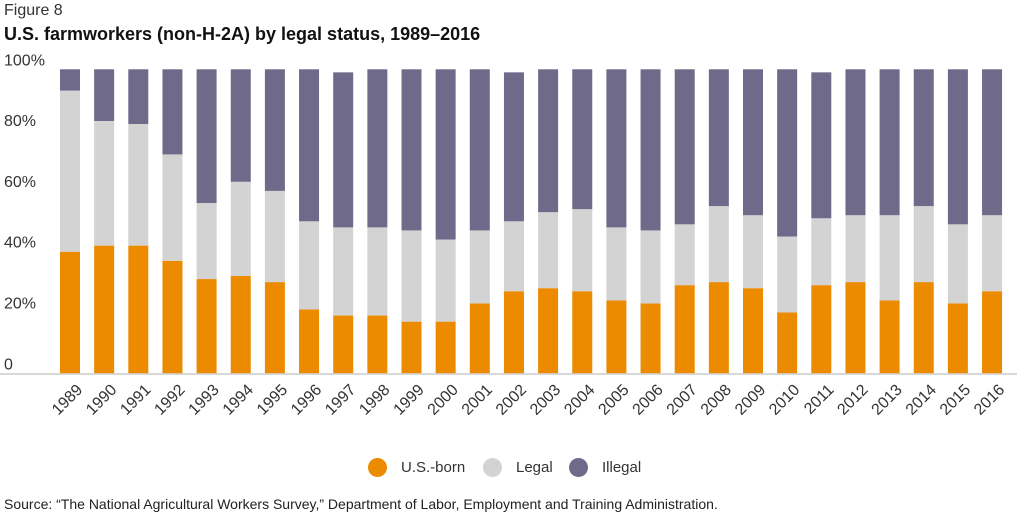  I want to click on bar-legal-1992, so click(172, 207).